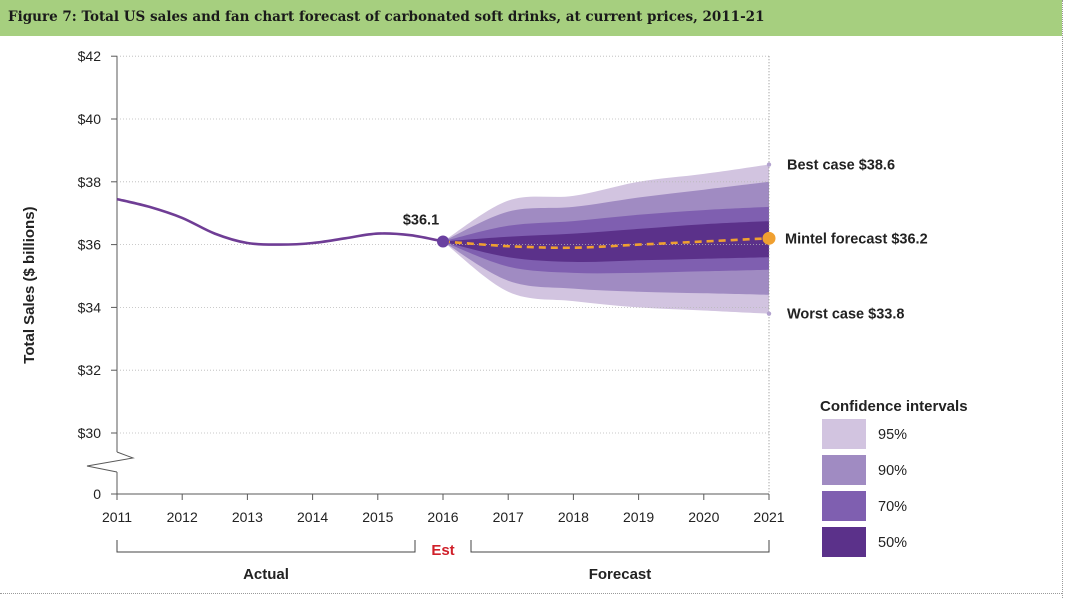 The image size is (1068, 598). I want to click on series-actual-line, so click(280, 221).